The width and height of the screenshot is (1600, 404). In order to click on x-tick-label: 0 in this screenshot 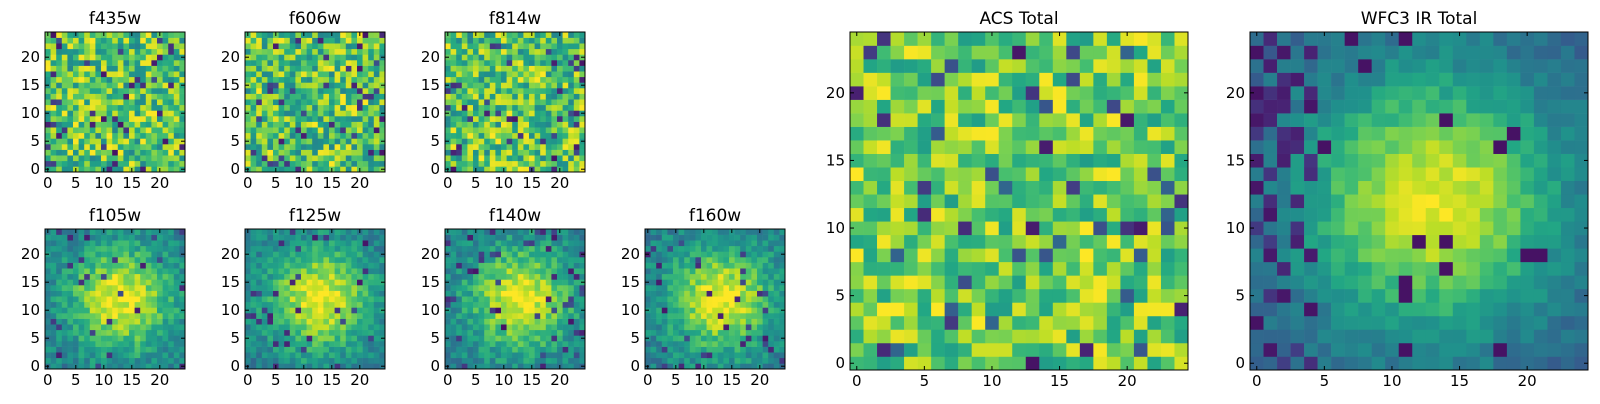, I will do `click(248, 183)`.